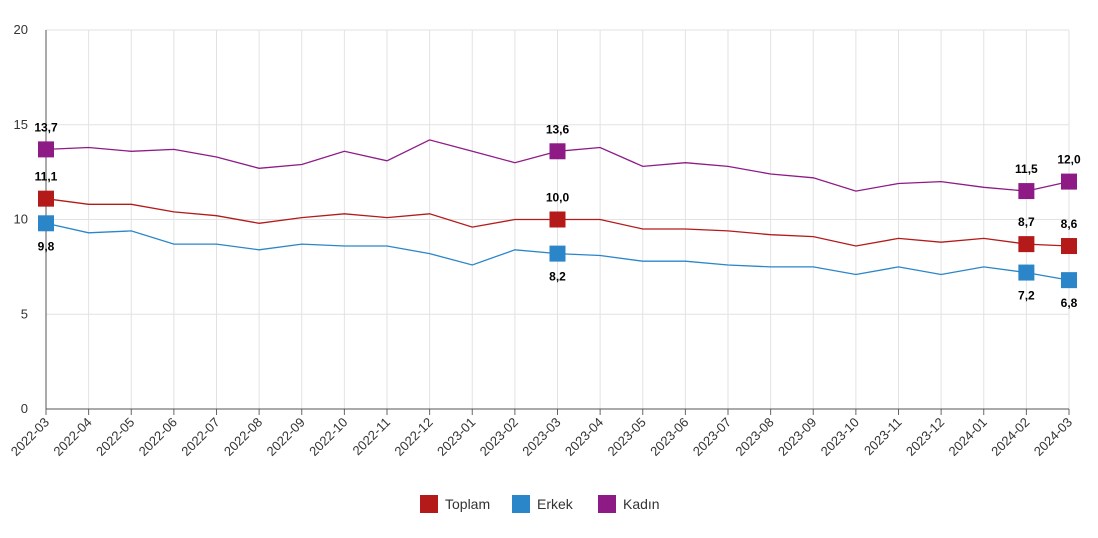 This screenshot has width=1098, height=538. Describe the element at coordinates (286, 437) in the screenshot. I see `x-tick-label: 2022-09` at that location.